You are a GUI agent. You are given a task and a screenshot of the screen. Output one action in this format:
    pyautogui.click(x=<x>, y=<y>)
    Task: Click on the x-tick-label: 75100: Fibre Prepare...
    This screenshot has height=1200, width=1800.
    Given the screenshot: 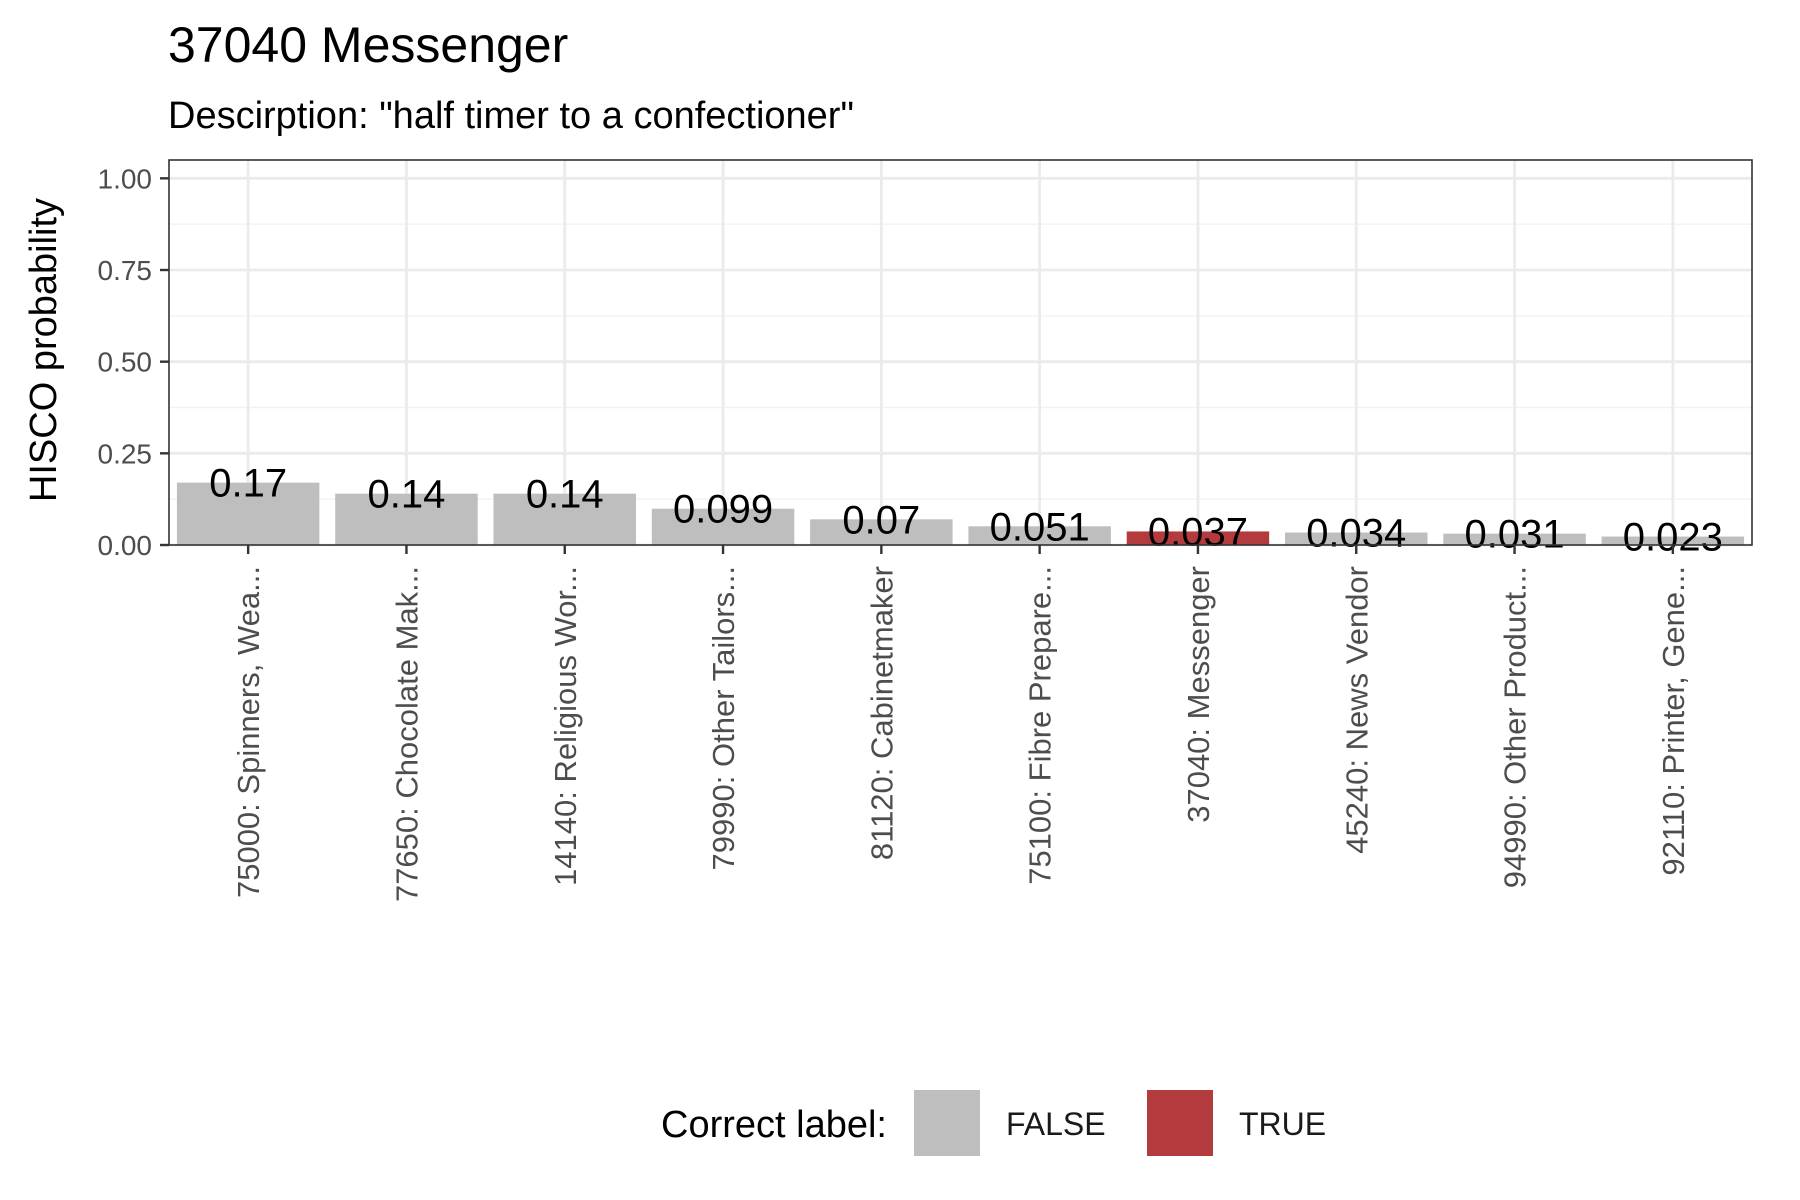 What is the action you would take?
    pyautogui.click(x=1040, y=725)
    